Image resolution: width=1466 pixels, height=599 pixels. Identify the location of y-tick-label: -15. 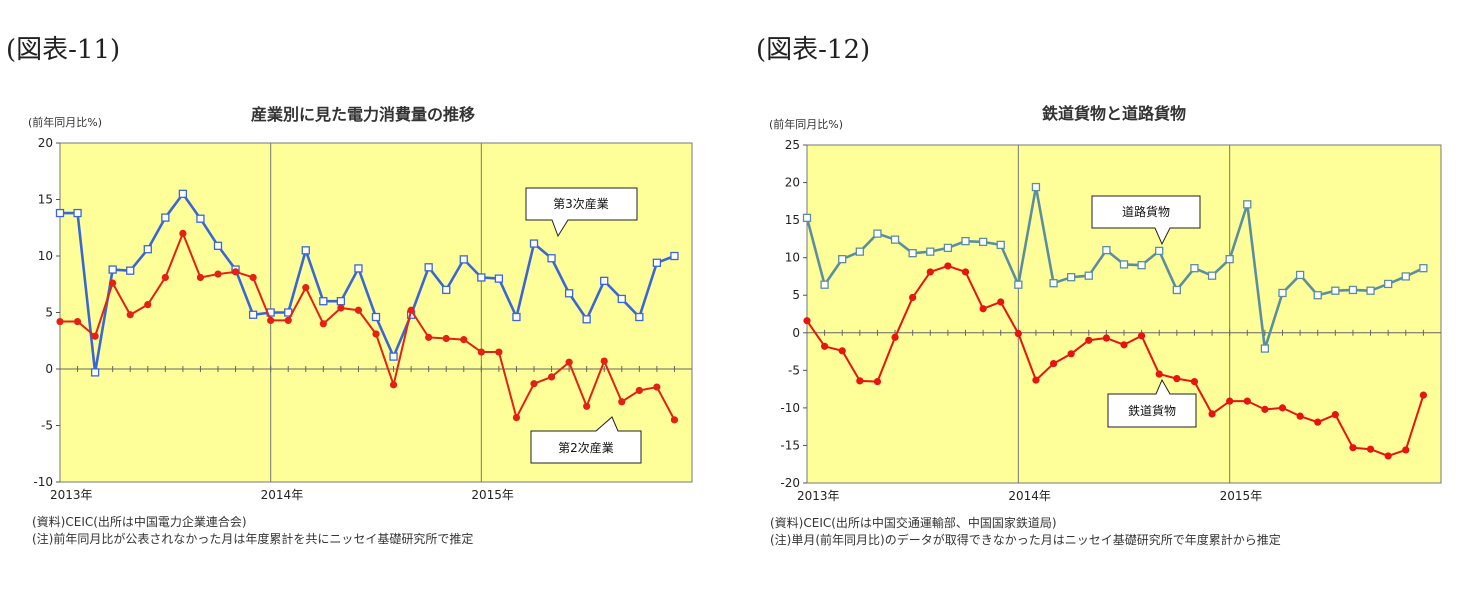
(790, 445).